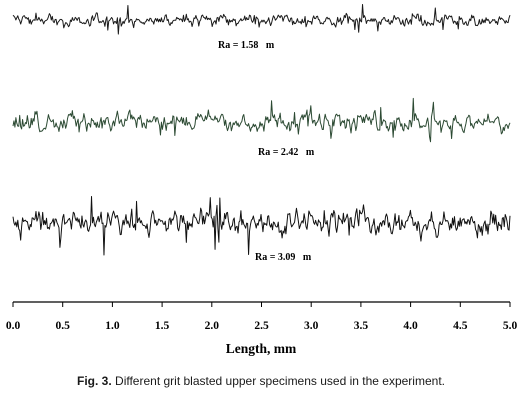 The width and height of the screenshot is (522, 410). What do you see at coordinates (212, 326) in the screenshot?
I see `x-tick-label: 2.0` at bounding box center [212, 326].